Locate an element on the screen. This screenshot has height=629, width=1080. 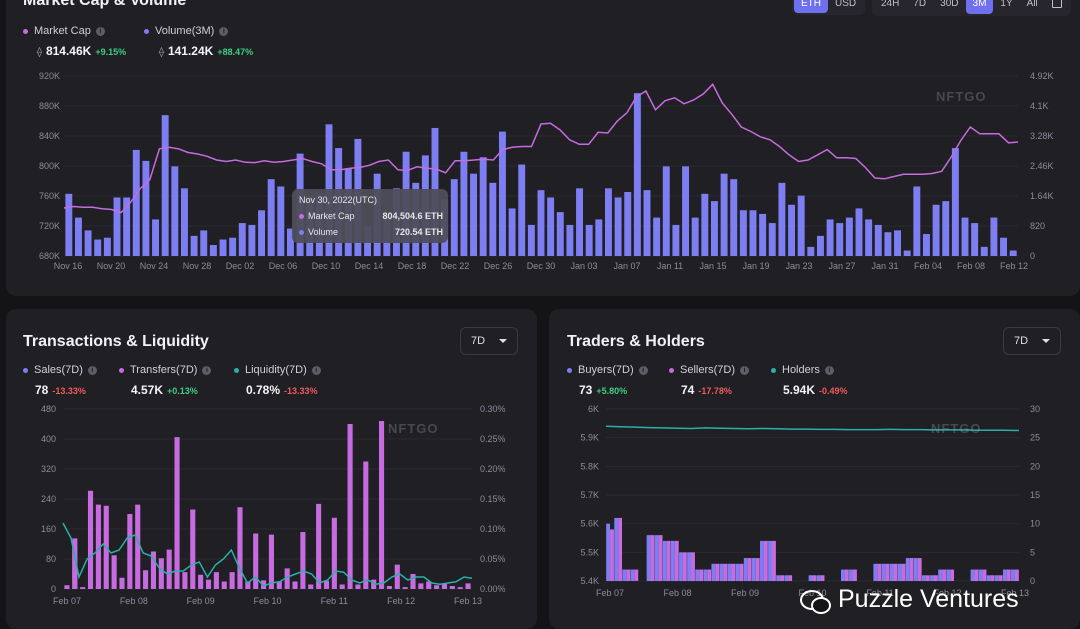
y-left-tick-label: 720K is located at coordinates (49, 226).